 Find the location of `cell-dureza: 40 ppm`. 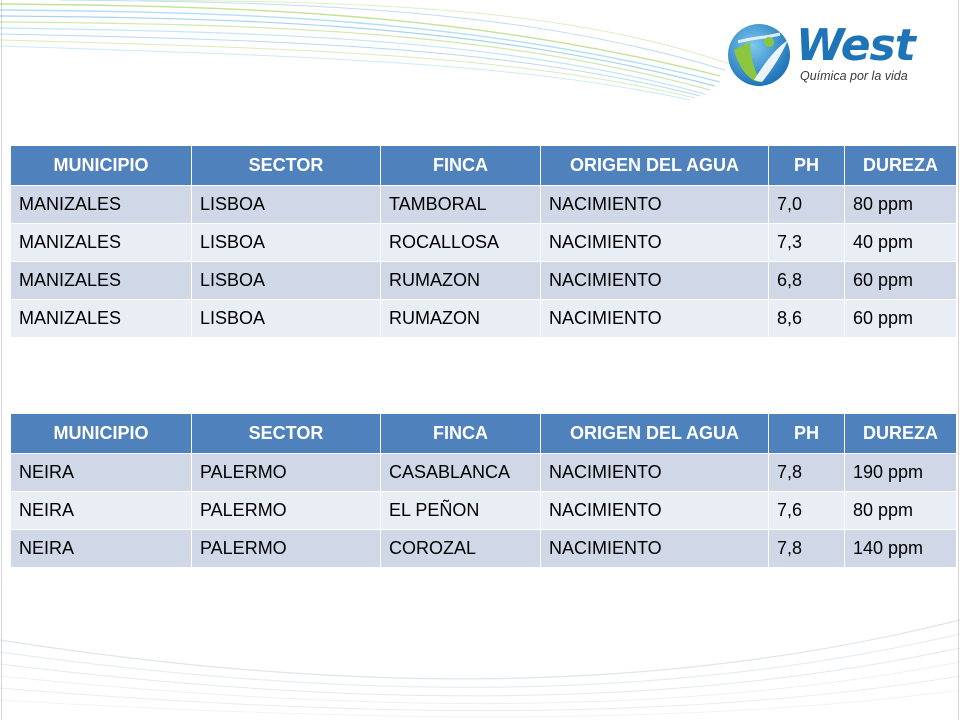

cell-dureza: 40 ppm is located at coordinates (900, 242).